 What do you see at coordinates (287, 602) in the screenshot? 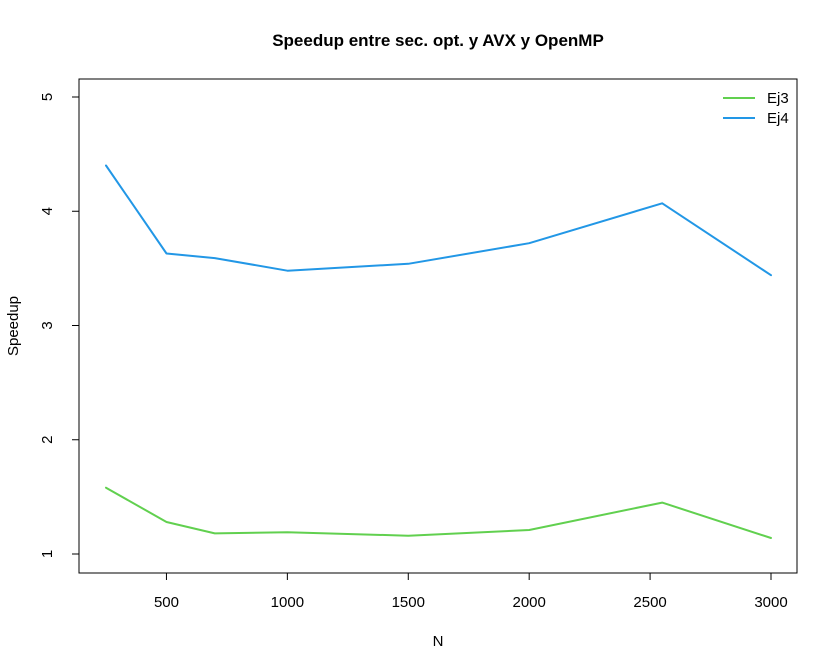
I see `x-tick-label: 1000` at bounding box center [287, 602].